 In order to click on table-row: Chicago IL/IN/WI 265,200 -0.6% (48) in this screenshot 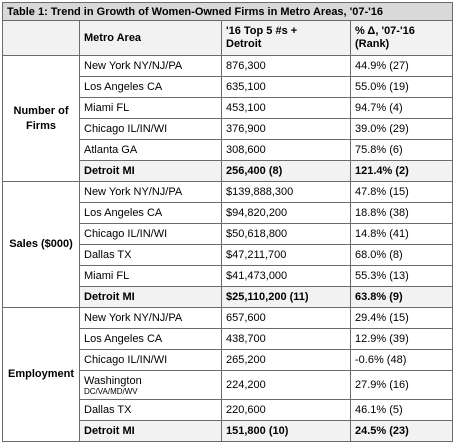, I will do `click(228, 360)`.